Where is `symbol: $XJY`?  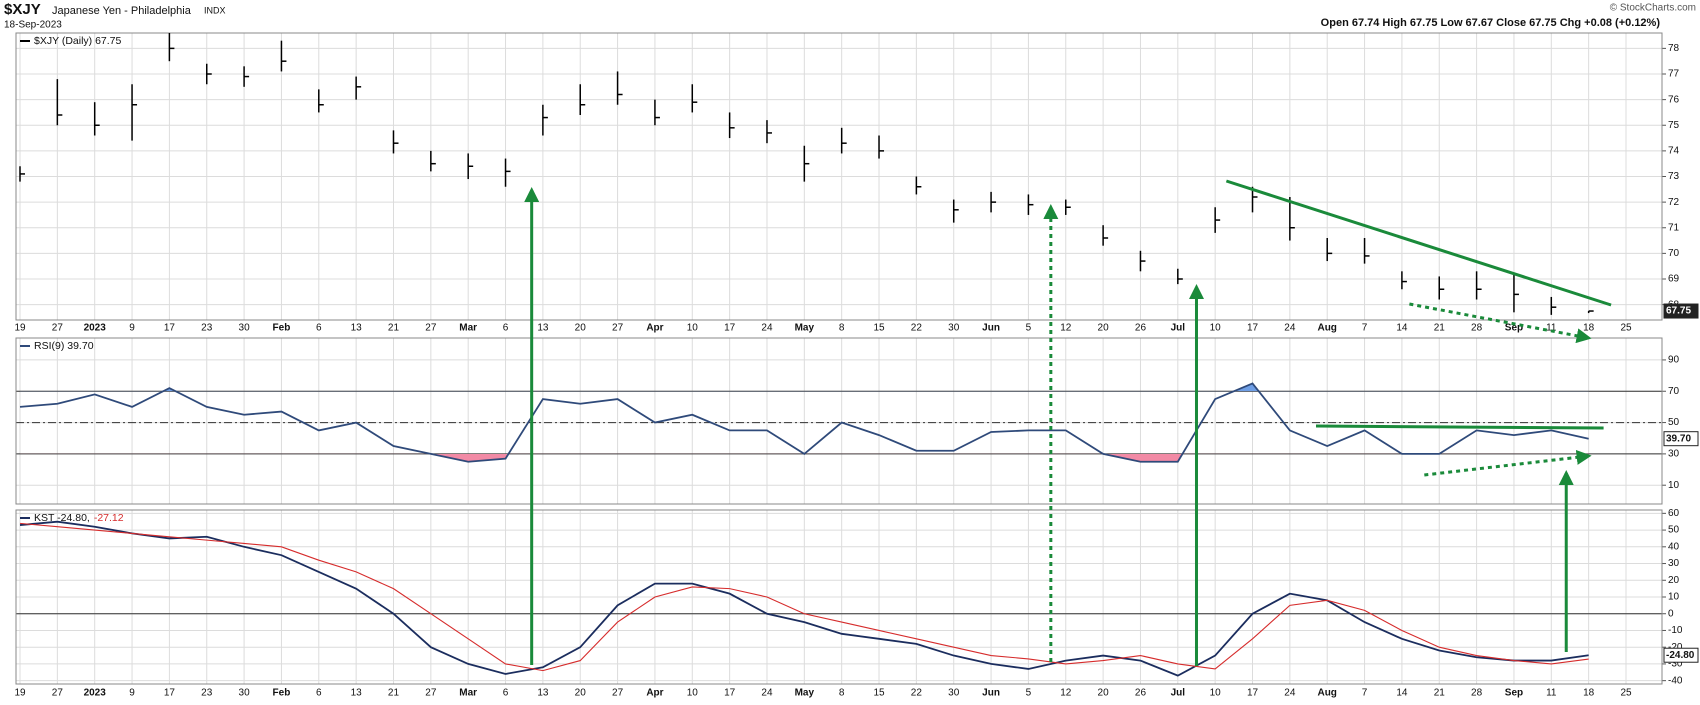 symbol: $XJY is located at coordinates (22, 9).